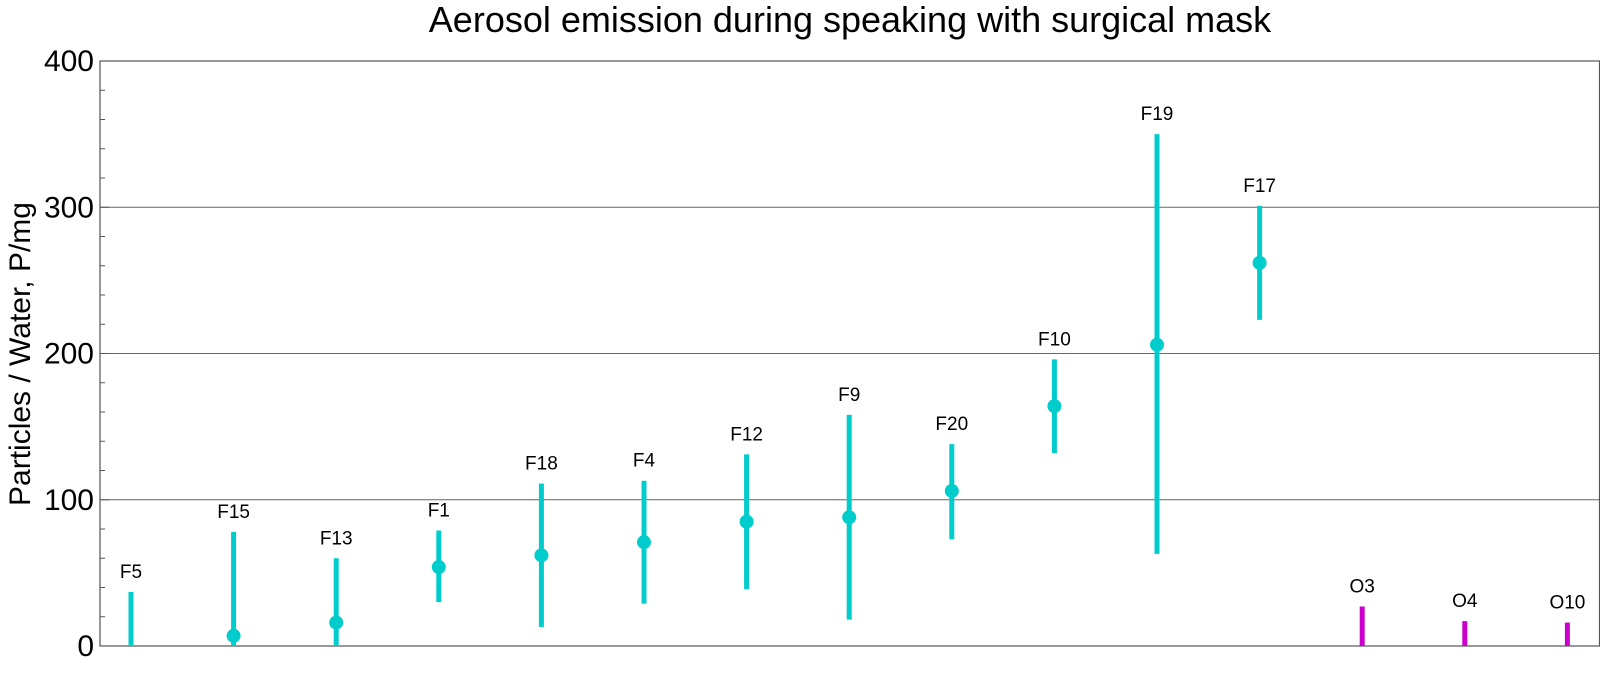  What do you see at coordinates (233, 512) in the screenshot?
I see `point-label: F15` at bounding box center [233, 512].